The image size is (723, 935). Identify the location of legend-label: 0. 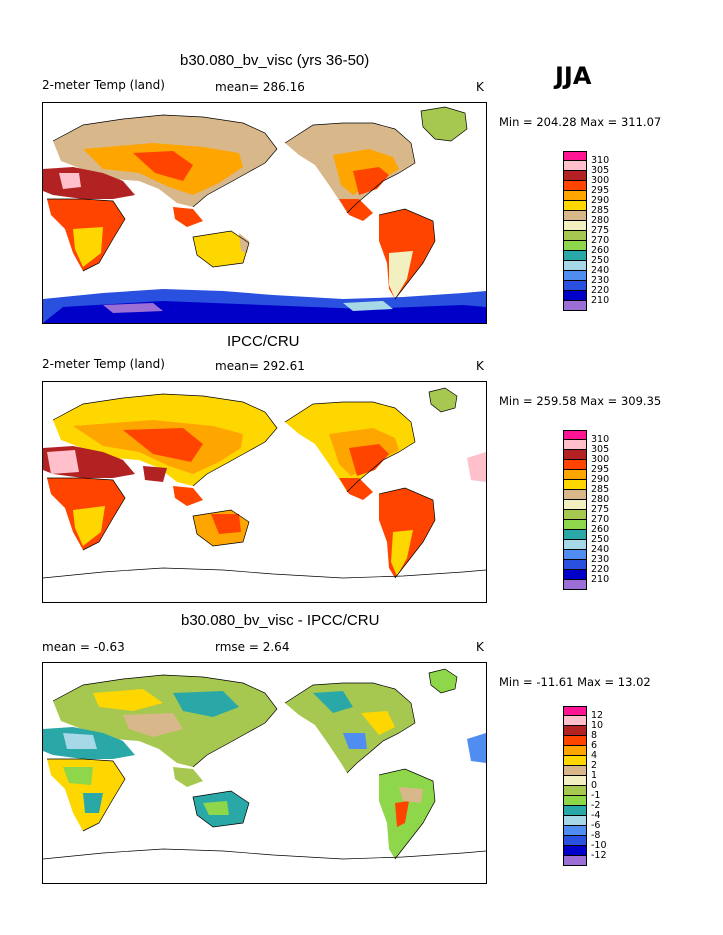
(594, 785).